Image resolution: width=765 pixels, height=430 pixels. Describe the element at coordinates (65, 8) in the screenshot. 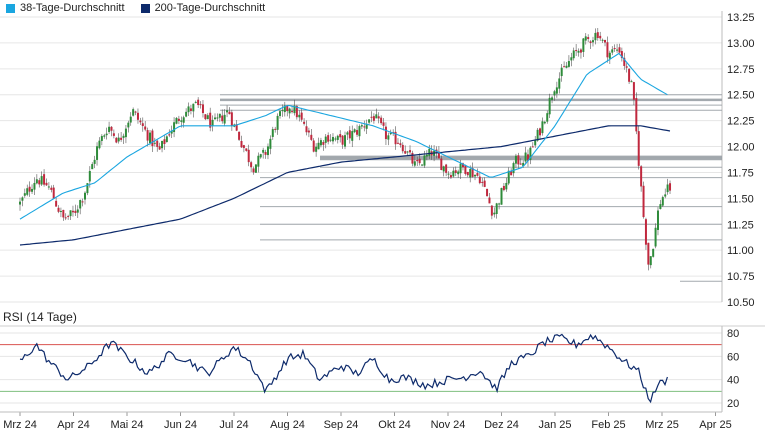

I see `legend-item-ma38: 38-Tage-Durchschnitt` at that location.